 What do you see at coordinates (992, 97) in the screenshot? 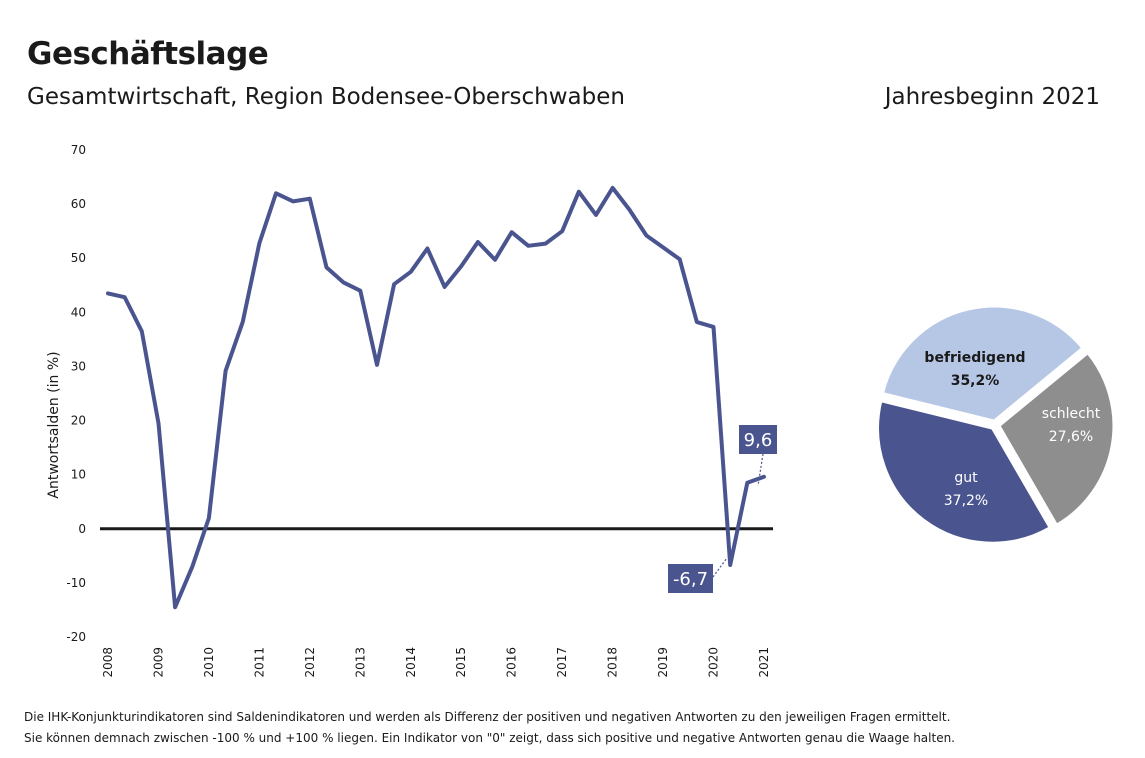
I see `period-label: Jahresbeginn 2021` at bounding box center [992, 97].